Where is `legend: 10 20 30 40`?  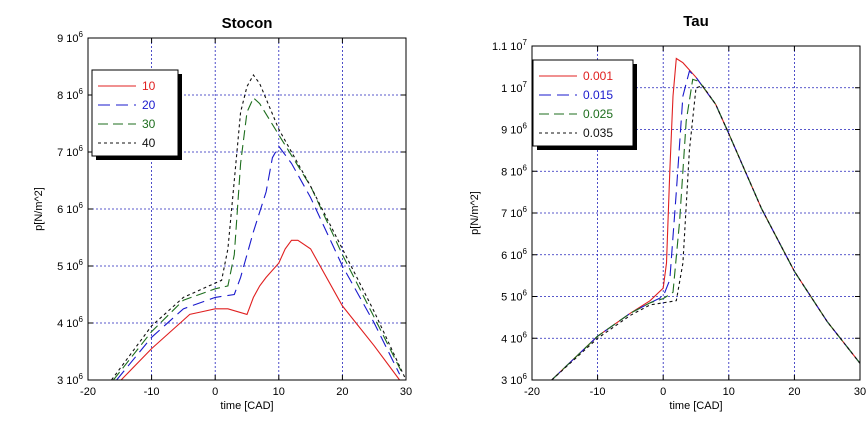 legend: 10 20 30 40 is located at coordinates (136, 114).